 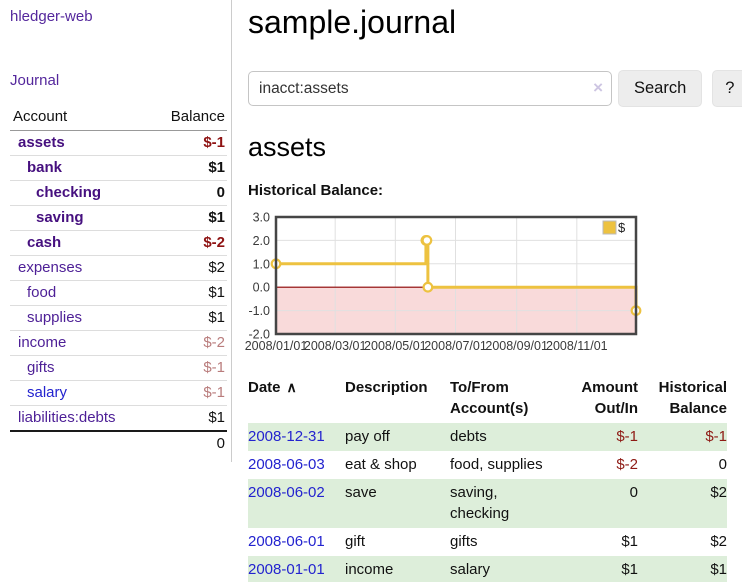 What do you see at coordinates (118, 318) in the screenshot?
I see `account-row: supplies $1` at bounding box center [118, 318].